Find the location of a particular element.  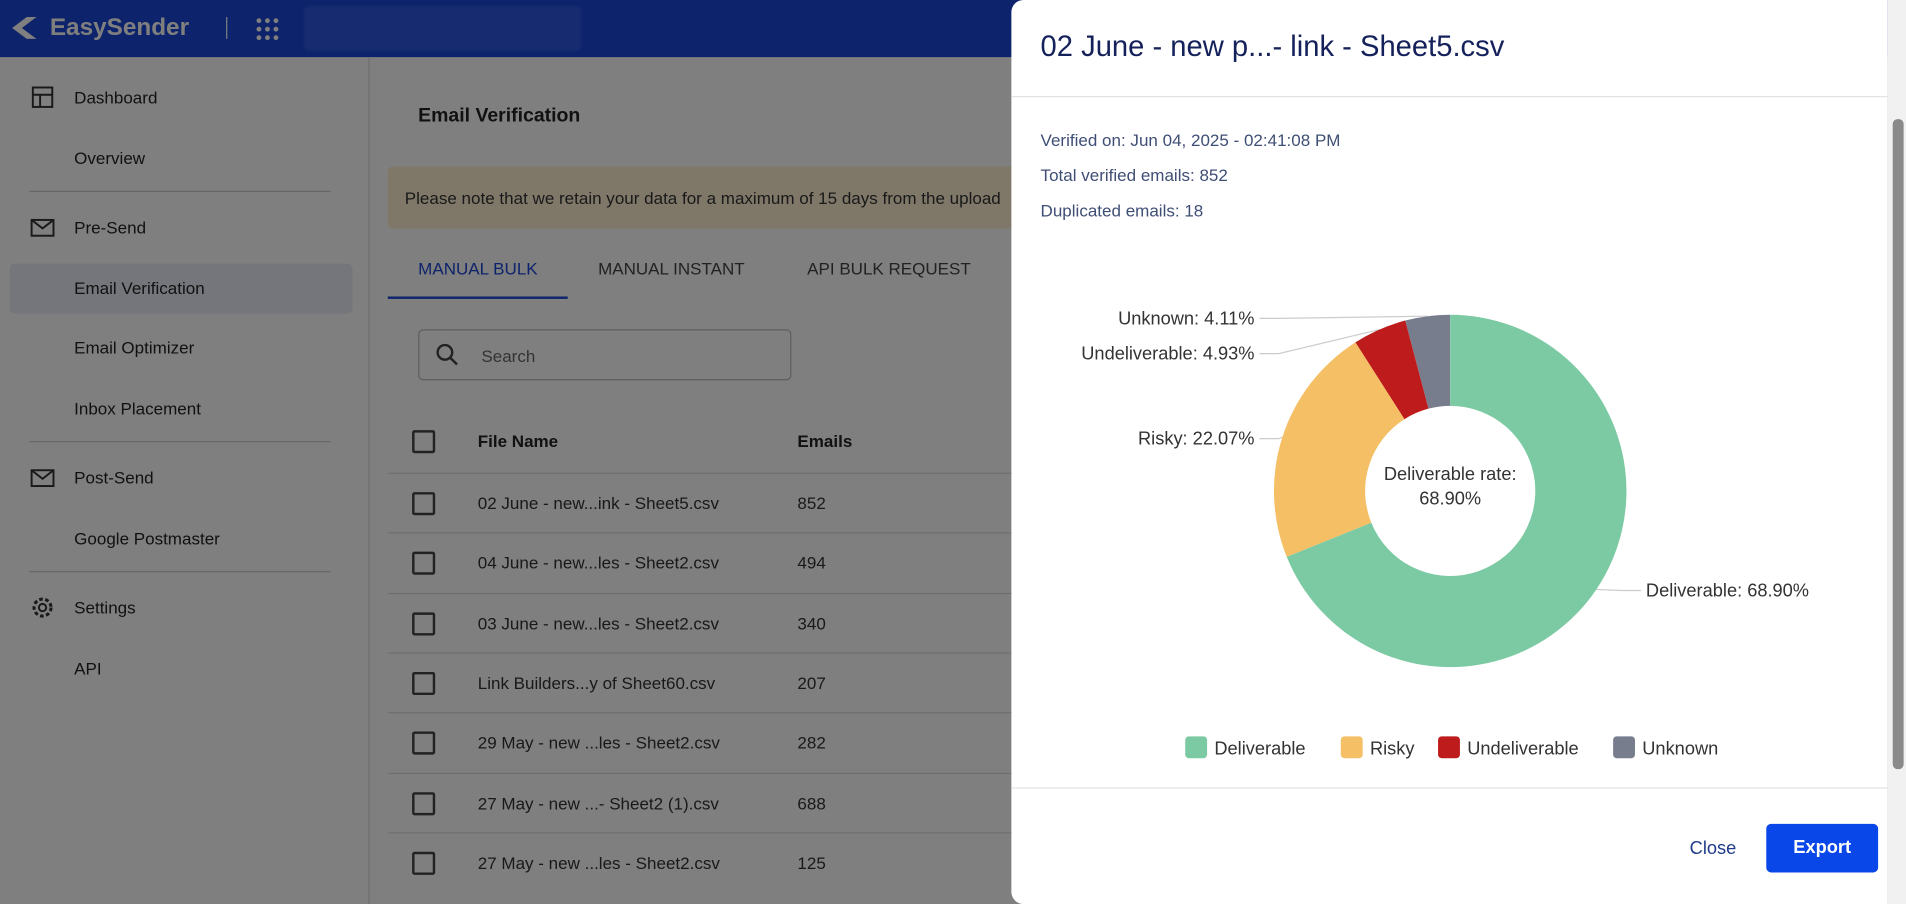

close-button: Close is located at coordinates (1713, 849).